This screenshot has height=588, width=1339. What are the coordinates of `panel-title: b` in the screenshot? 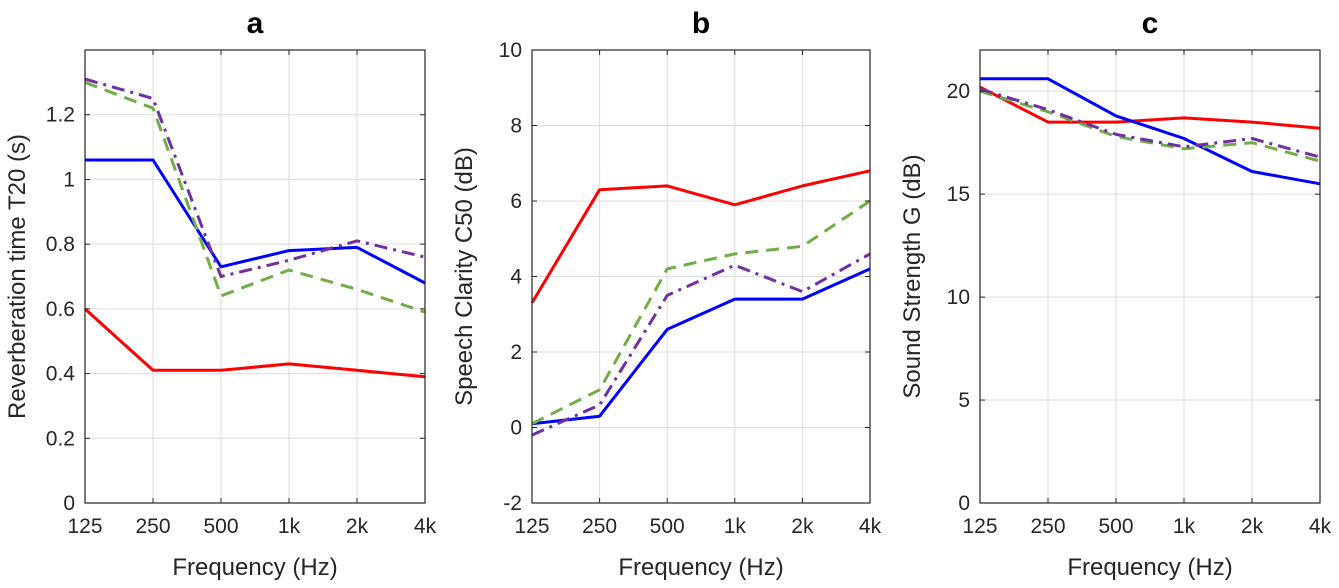 It's located at (701, 23).